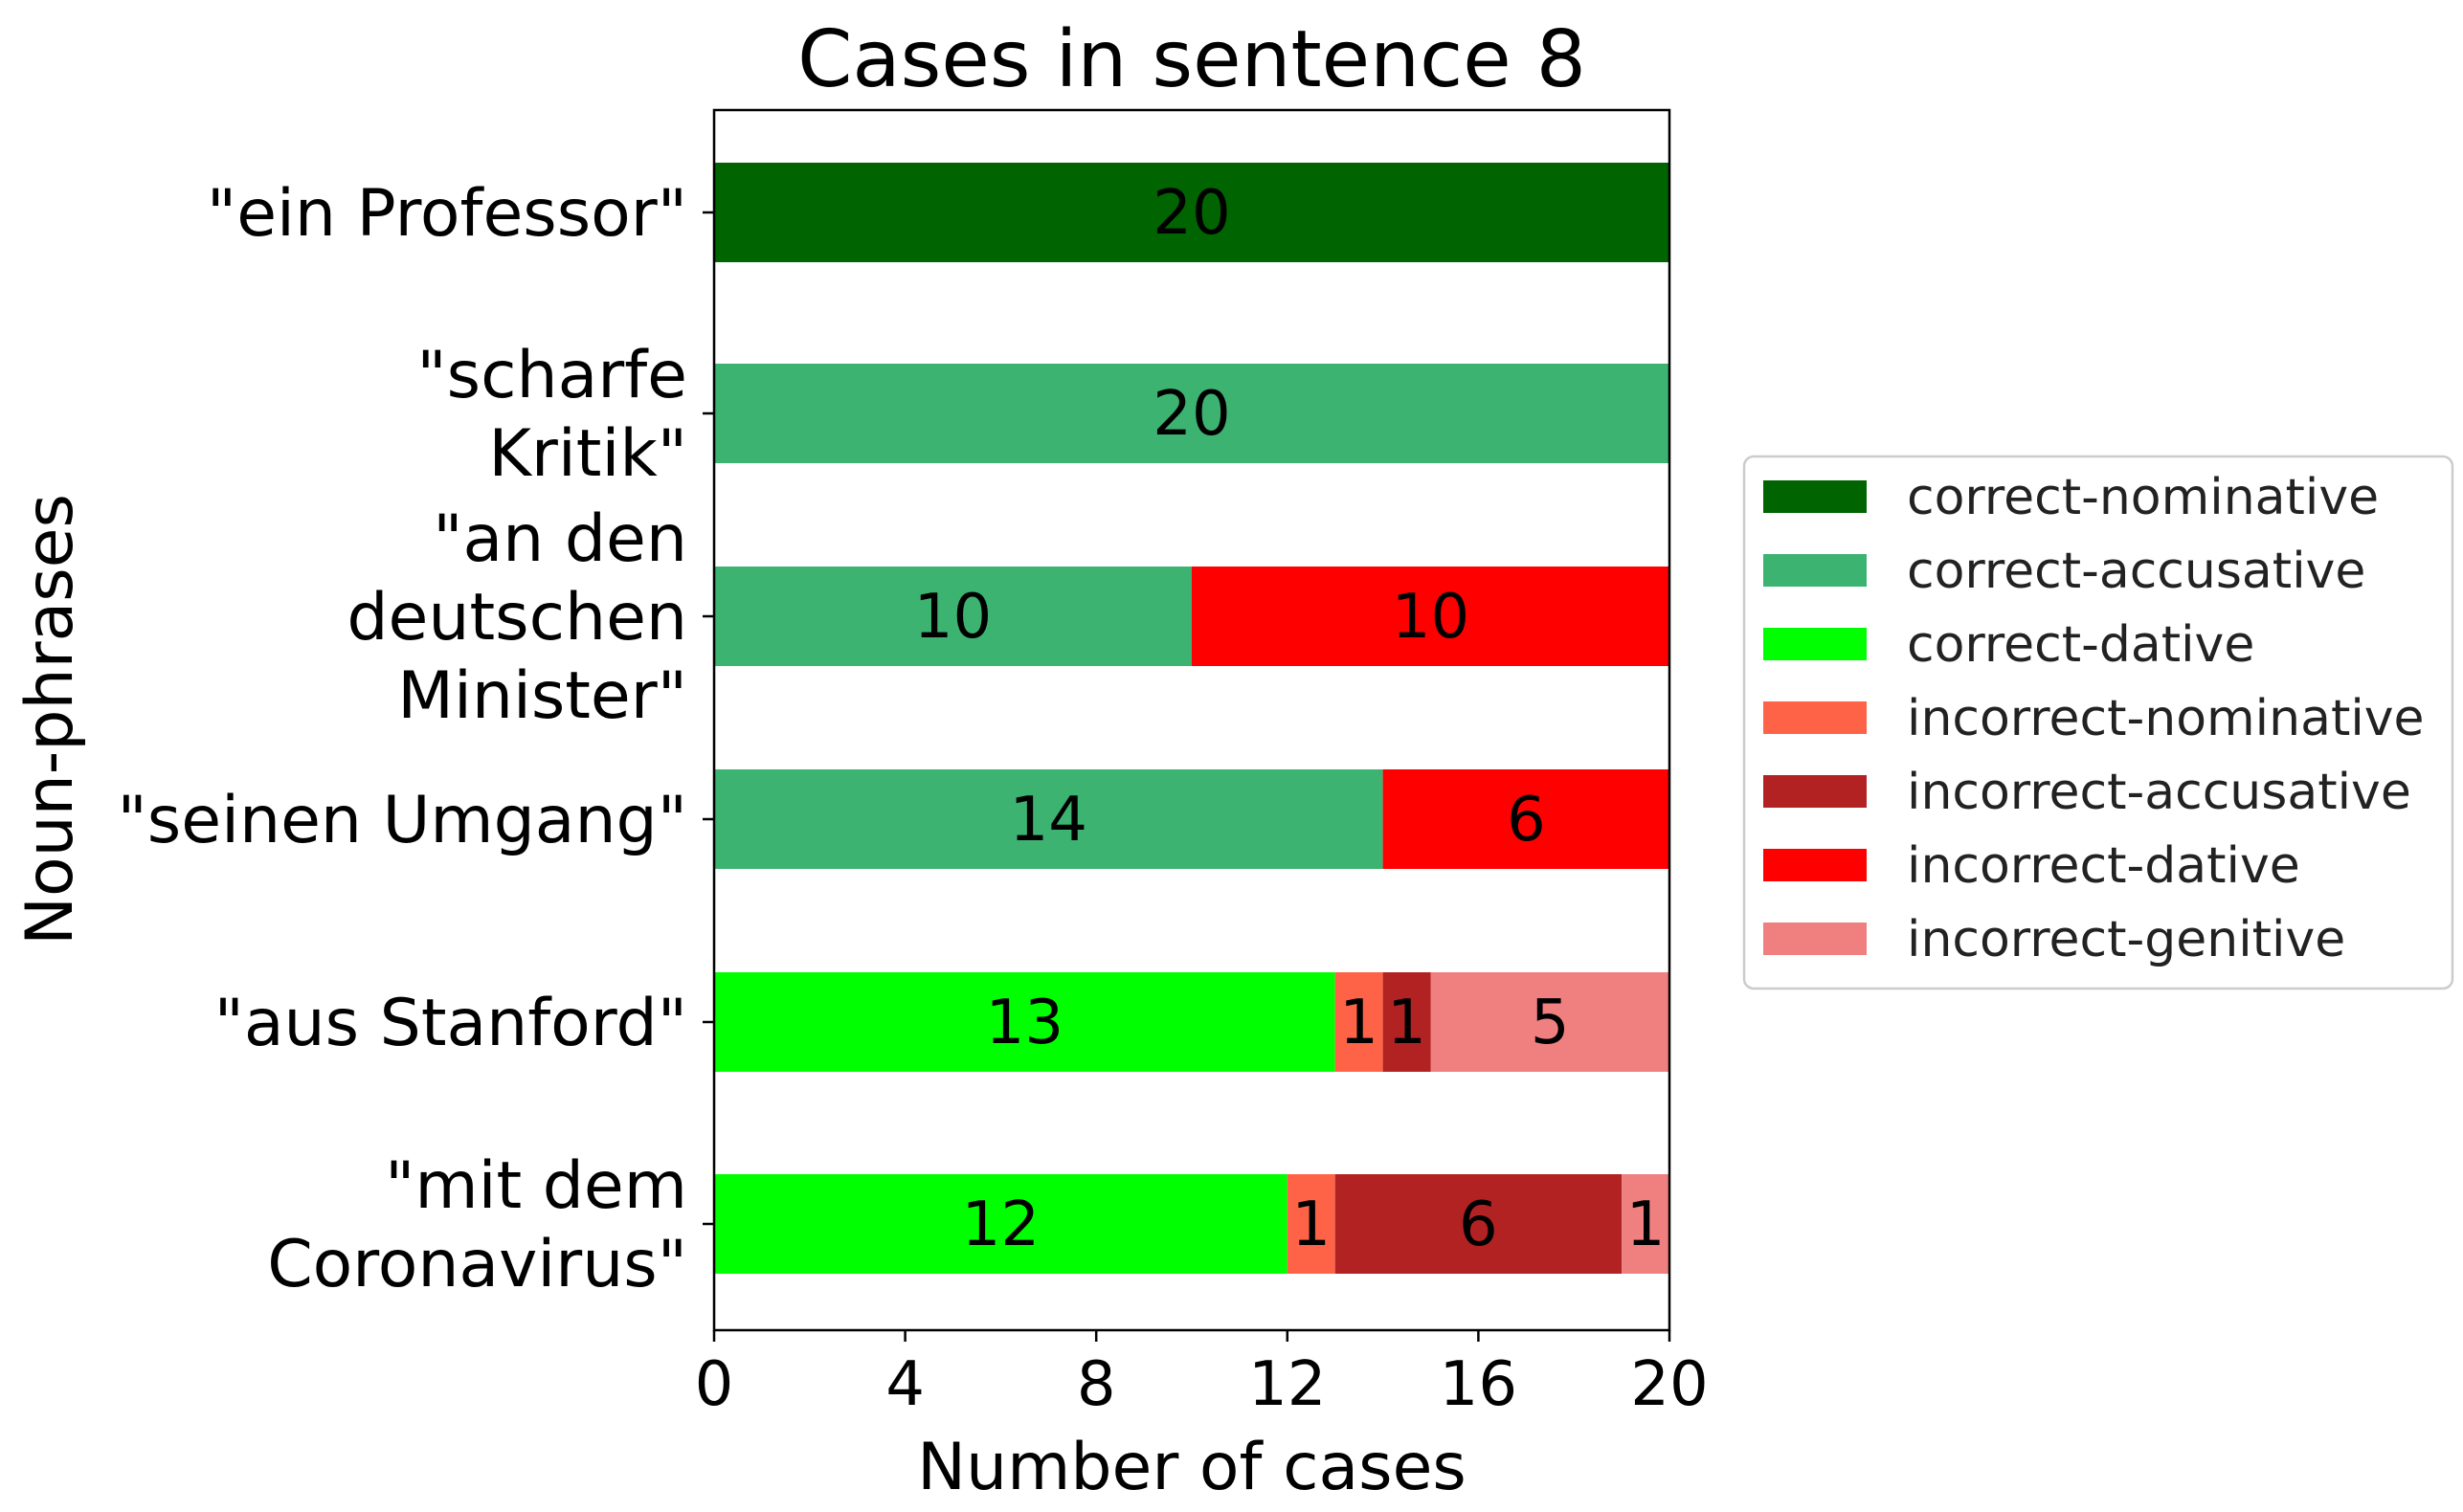 The width and height of the screenshot is (2463, 1512). Describe the element at coordinates (587, 454) in the screenshot. I see `y-tick-label: Kritik"` at that location.